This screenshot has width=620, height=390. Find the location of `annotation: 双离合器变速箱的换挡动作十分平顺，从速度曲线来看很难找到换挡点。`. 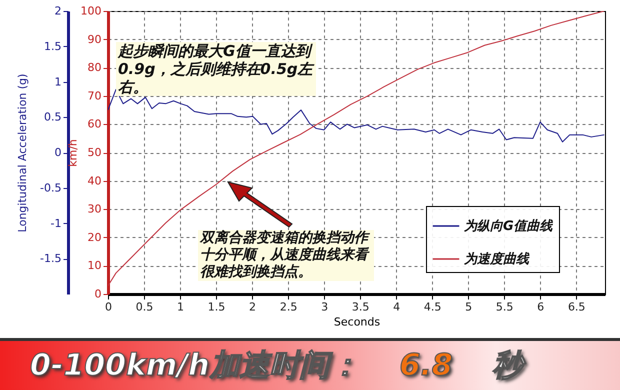

annotation: 双离合器变速箱的换挡动作十分平顺，从速度曲线来看很难找到换挡点。 is located at coordinates (286, 255).